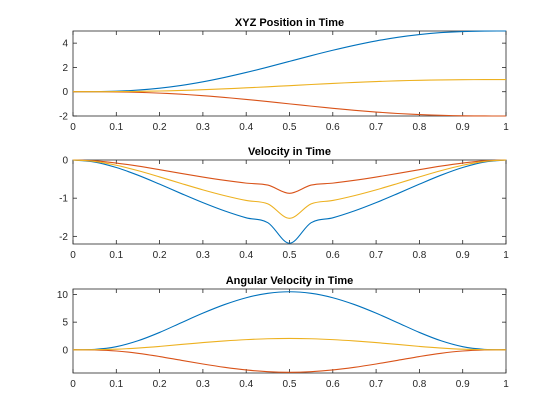 The image size is (560, 420). Describe the element at coordinates (290, 281) in the screenshot. I see `chart-title: Angular Velocity in Time` at that location.